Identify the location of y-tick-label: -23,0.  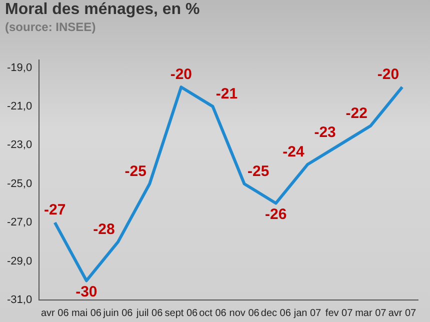
(19, 145).